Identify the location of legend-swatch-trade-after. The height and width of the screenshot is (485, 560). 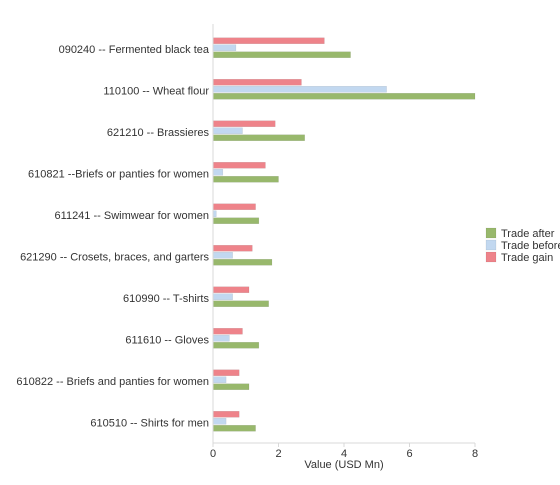
(491, 233).